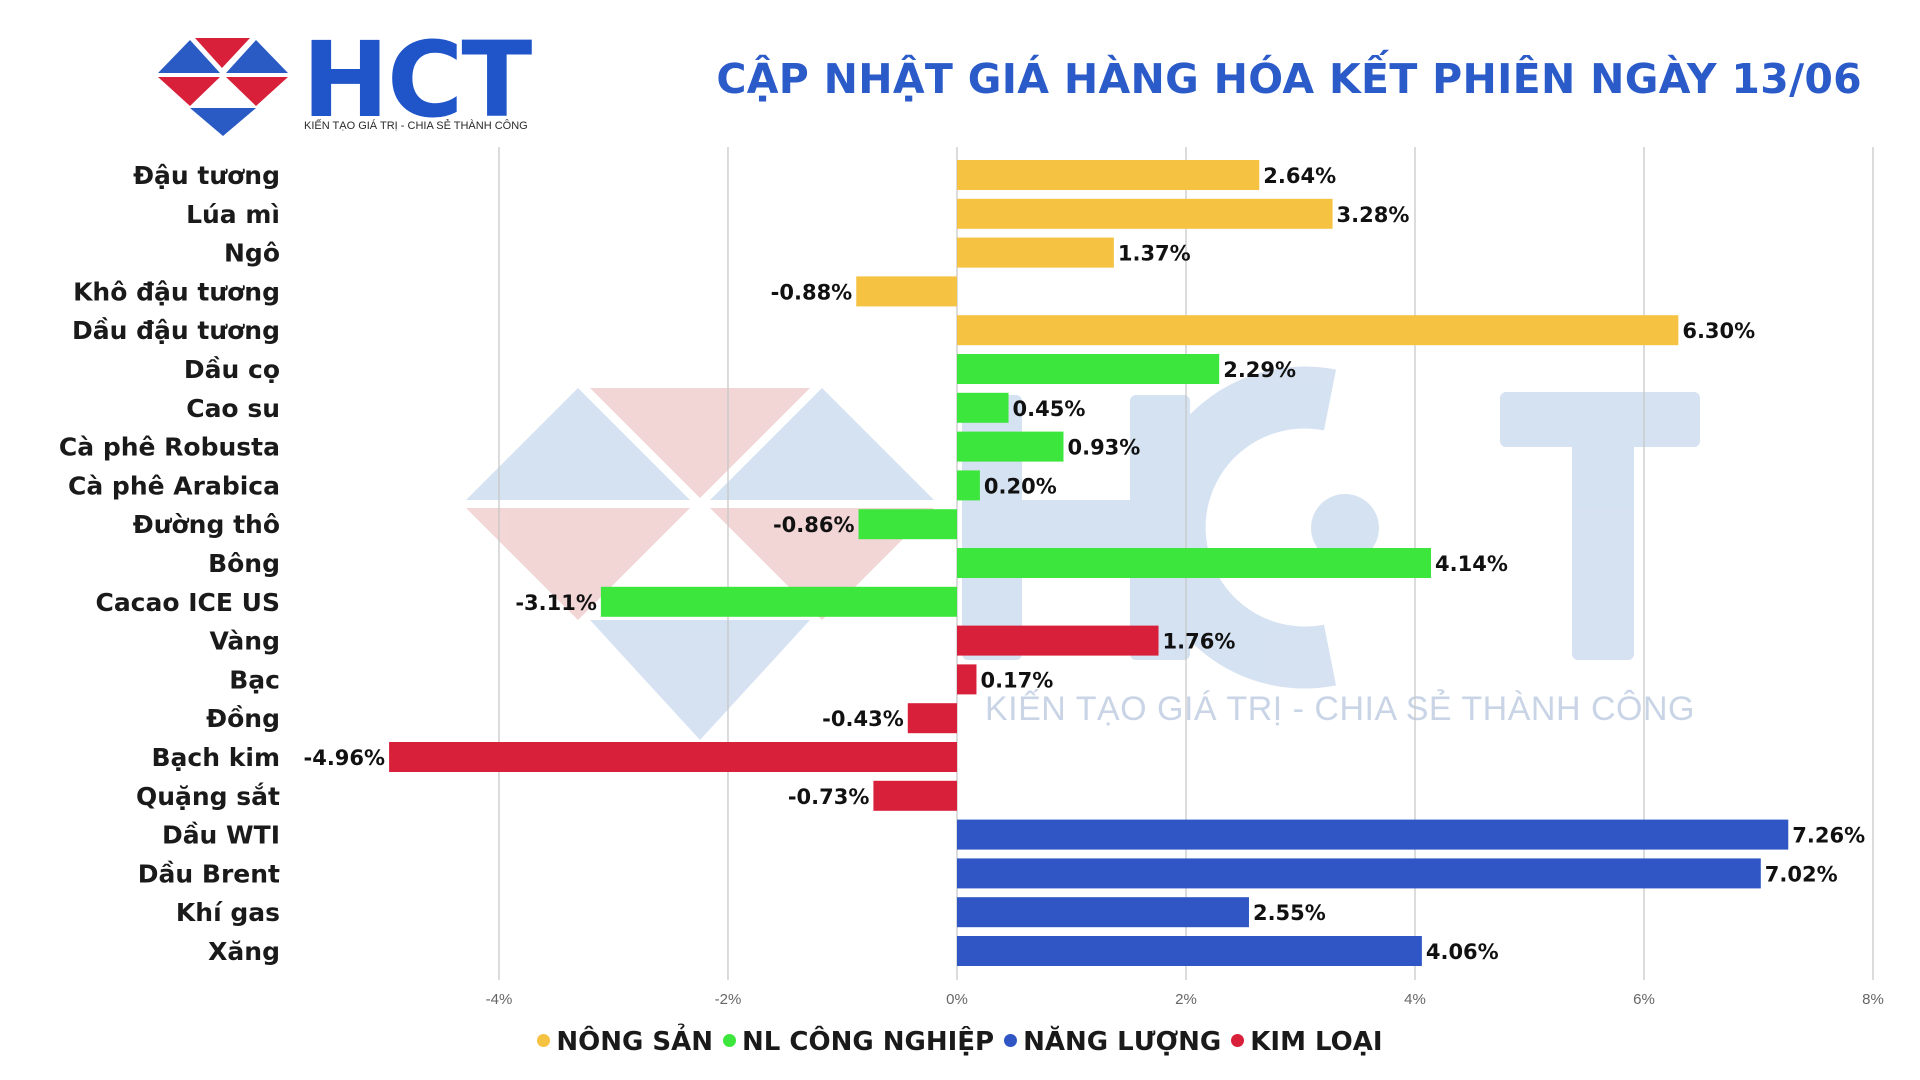 The width and height of the screenshot is (1920, 1080). I want to click on category-label: Bạch kim, so click(216, 757).